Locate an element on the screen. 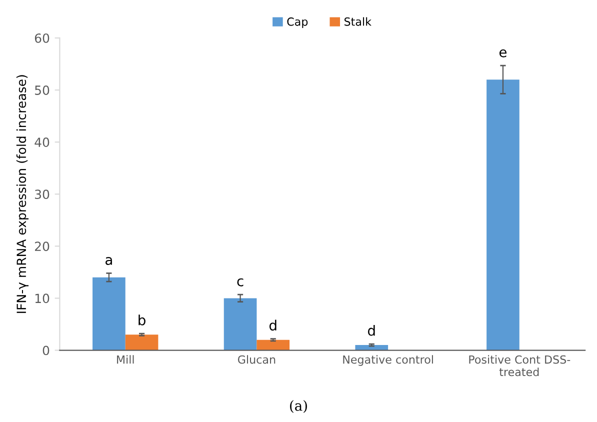  x-tick-label: Mill is located at coordinates (125, 359).